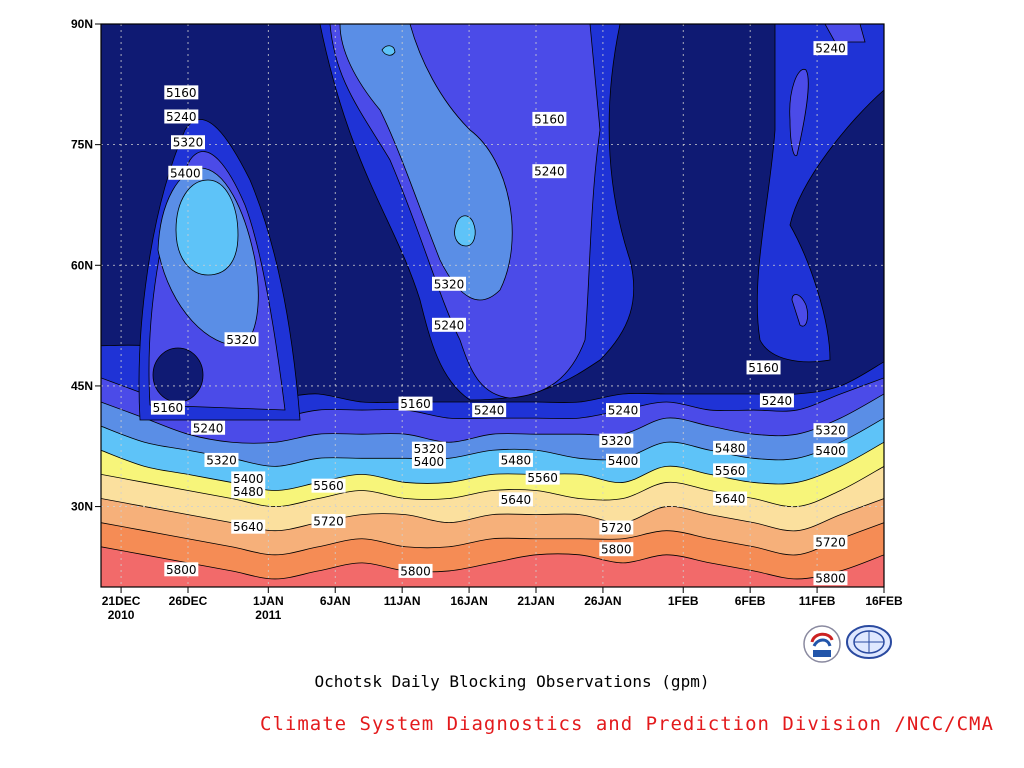 The image size is (1024, 768). Describe the element at coordinates (602, 601) in the screenshot. I see `x-tick-label: 26JAN` at that location.